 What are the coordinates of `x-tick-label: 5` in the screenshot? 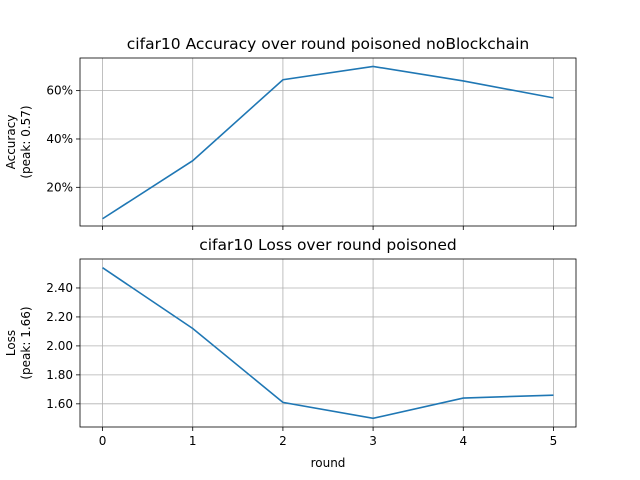 It's located at (554, 441).